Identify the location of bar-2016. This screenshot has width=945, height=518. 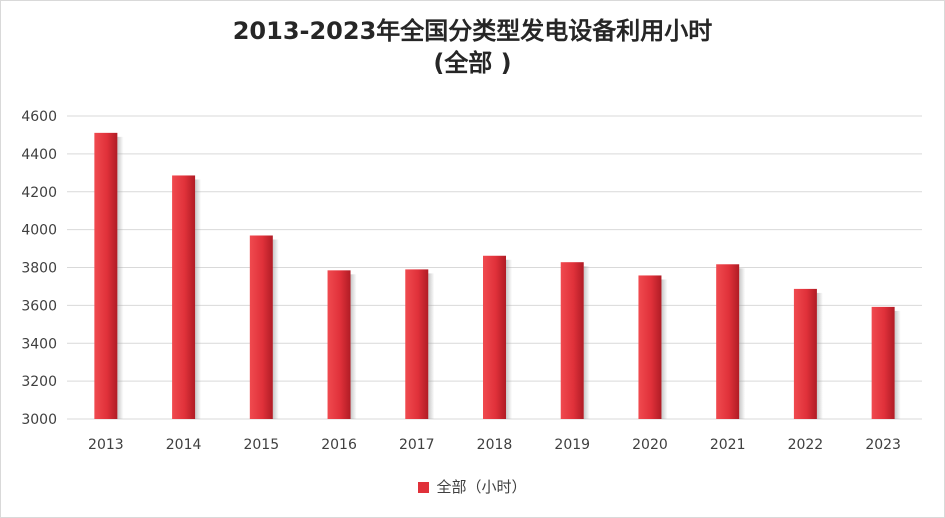
(339, 344).